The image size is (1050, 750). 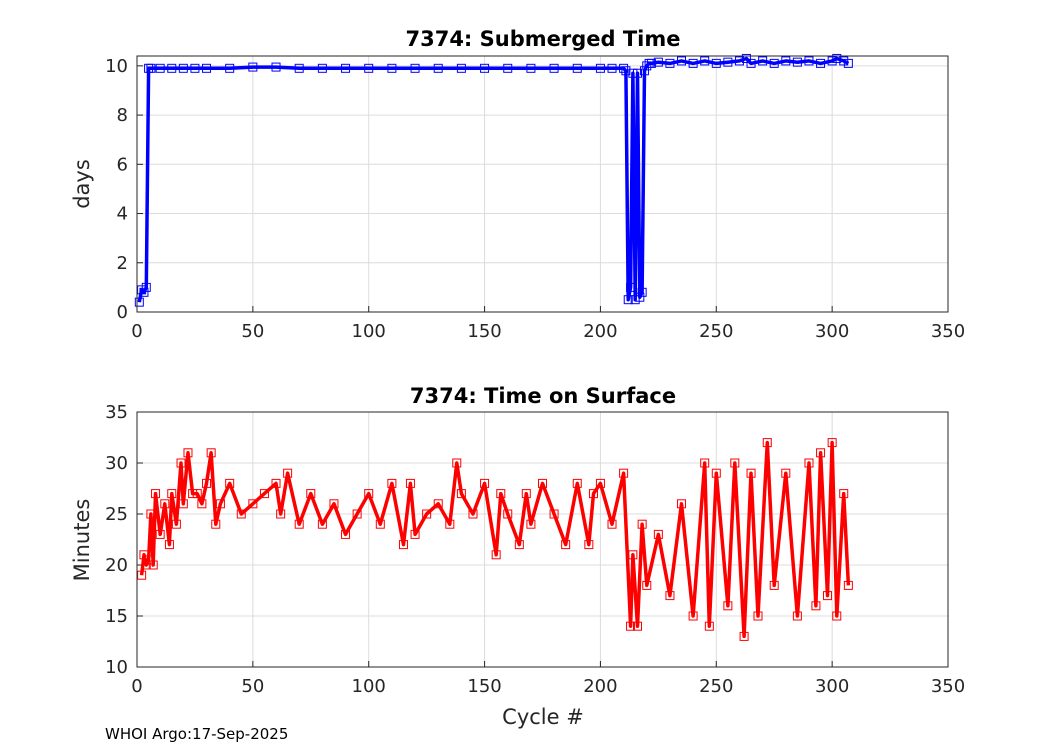 I want to click on y-tick-label: 30, so click(x=116, y=463).